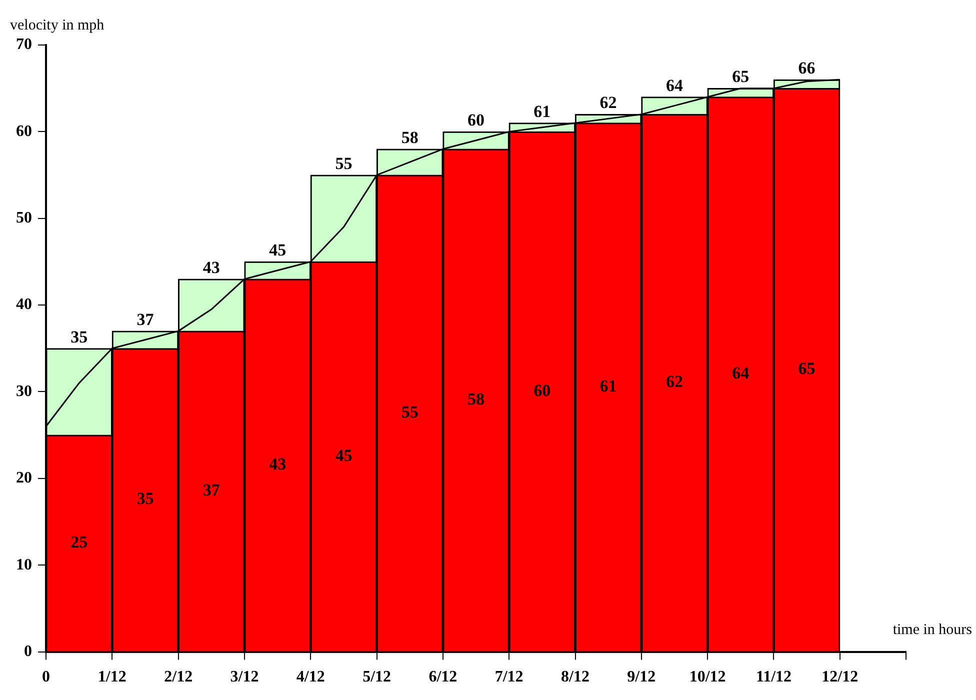 Image resolution: width=976 pixels, height=700 pixels. I want to click on x-tick-label: 2/12, so click(178, 677).